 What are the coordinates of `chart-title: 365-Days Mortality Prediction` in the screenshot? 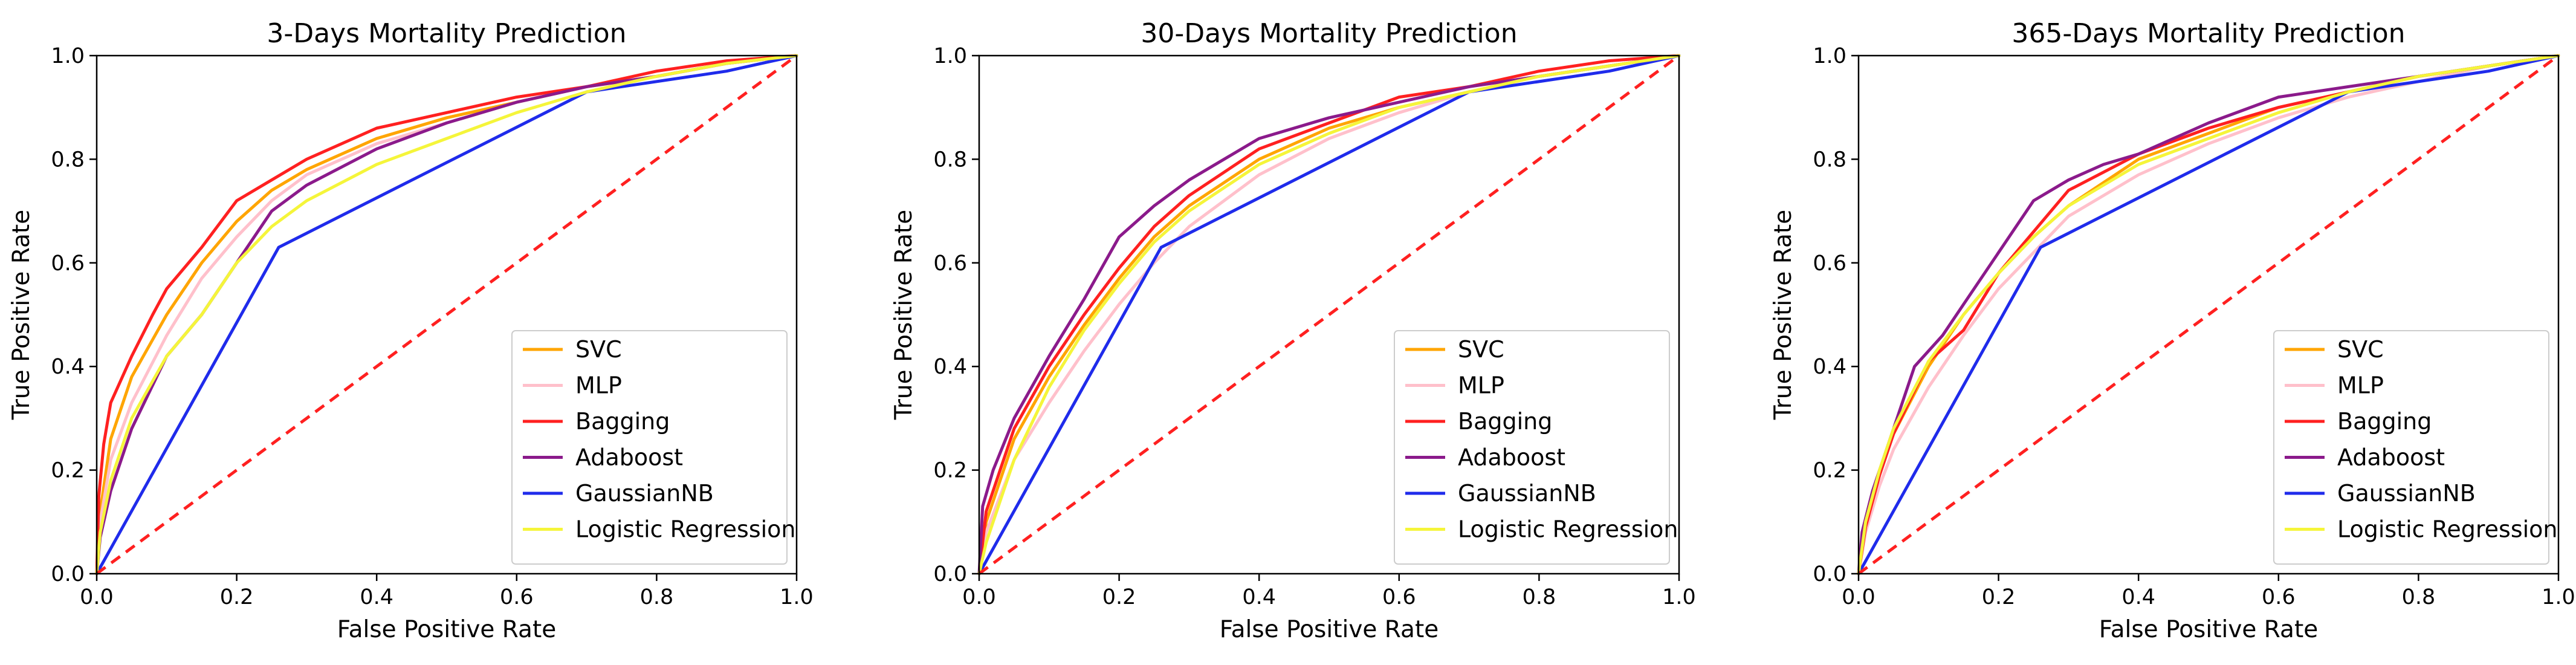 It's located at (2208, 33).